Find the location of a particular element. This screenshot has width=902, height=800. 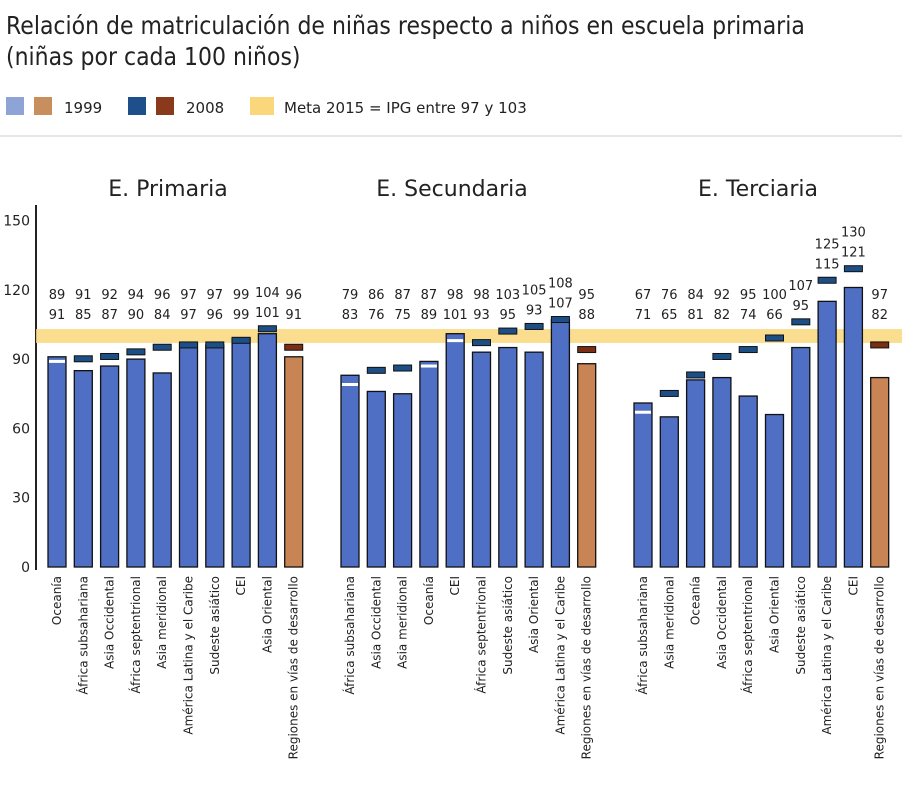

data-label-1999: 85 is located at coordinates (83, 315).